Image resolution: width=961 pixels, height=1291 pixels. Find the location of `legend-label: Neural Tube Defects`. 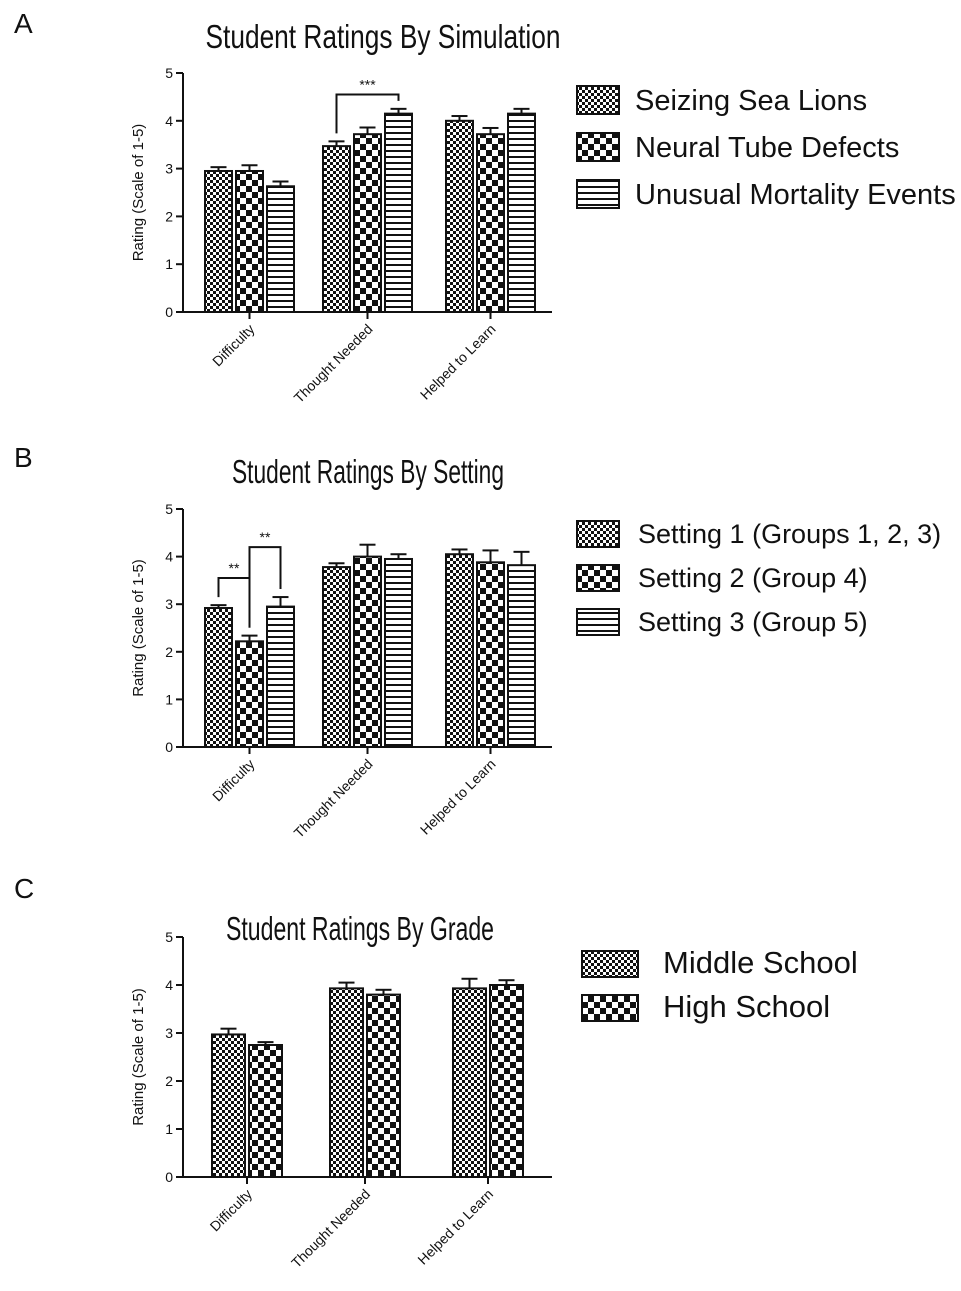

legend-label: Neural Tube Defects is located at coordinates (767, 148).